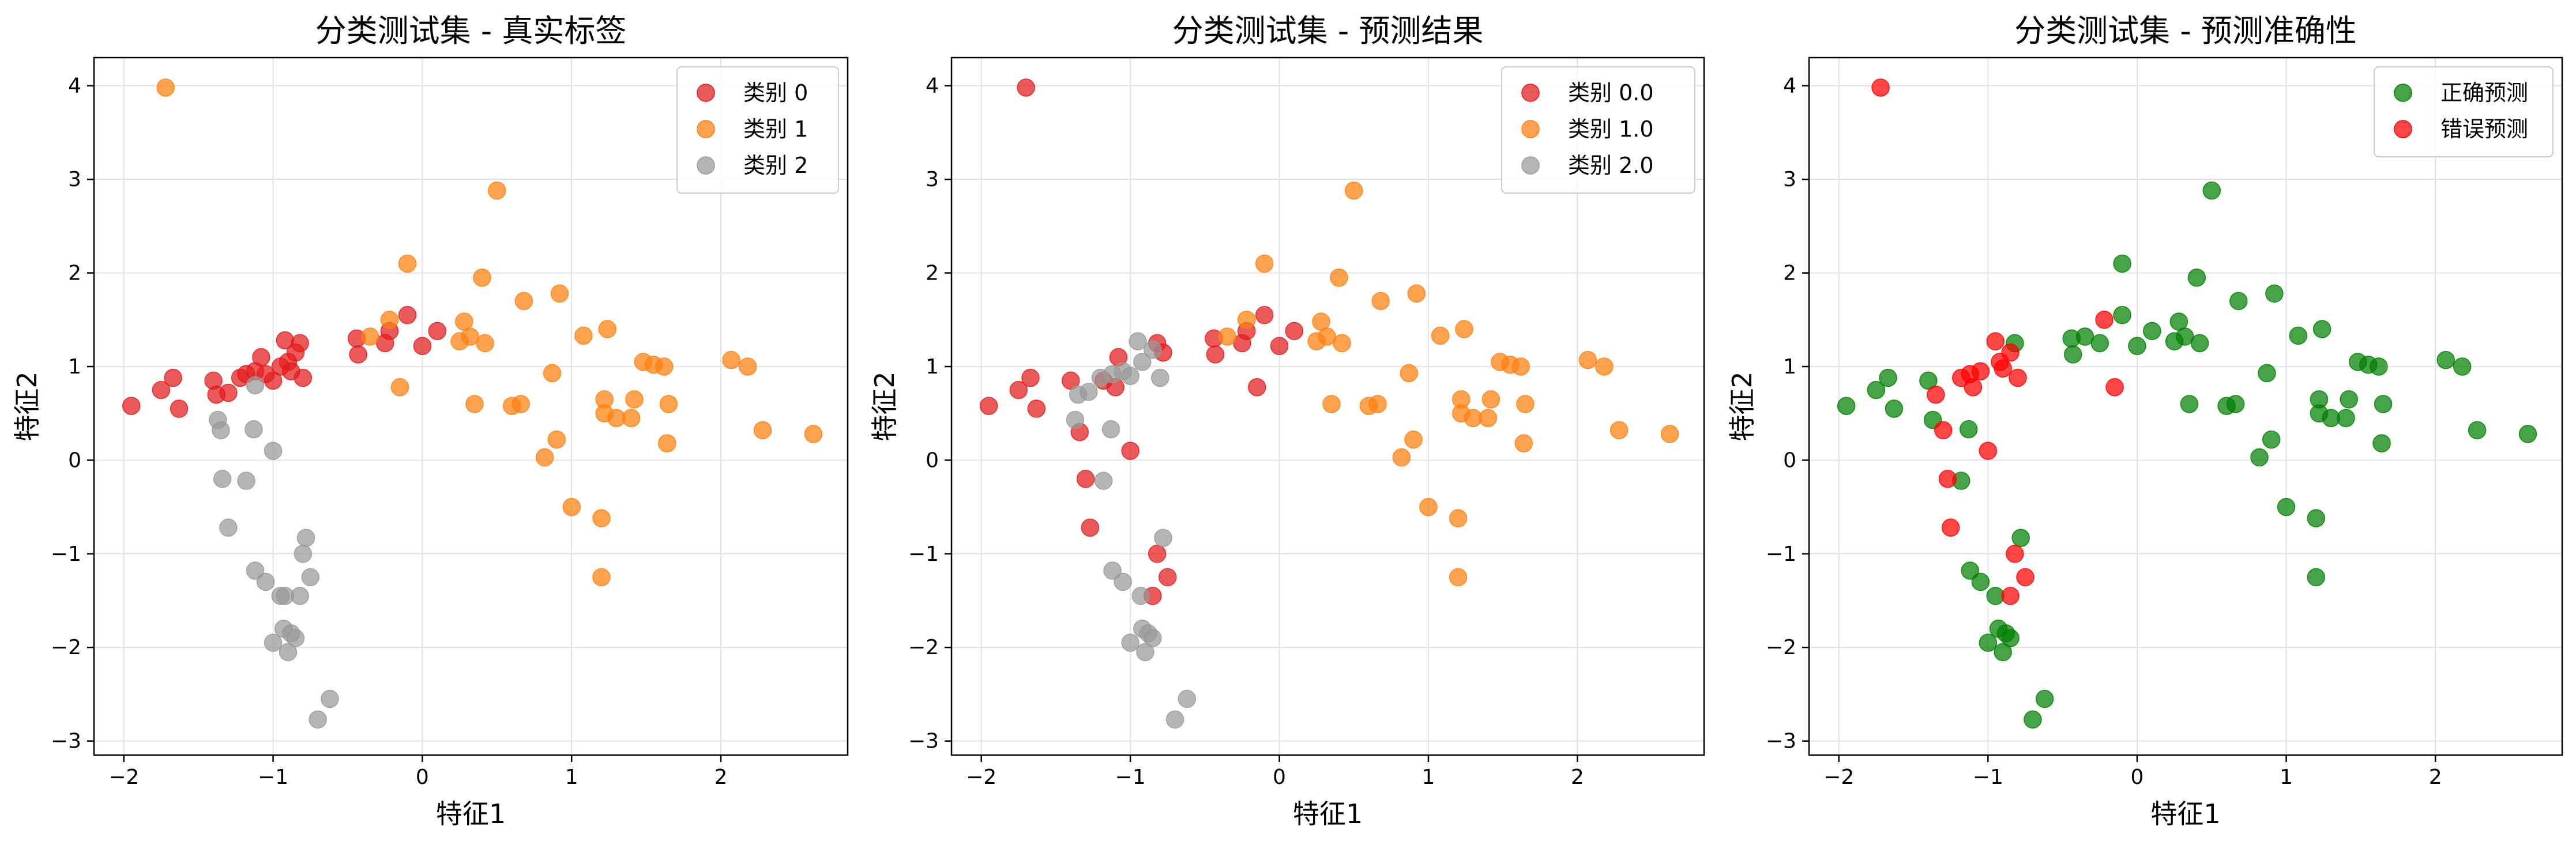 This screenshot has width=2576, height=845. I want to click on legend-label: 正确预测, so click(2484, 93).